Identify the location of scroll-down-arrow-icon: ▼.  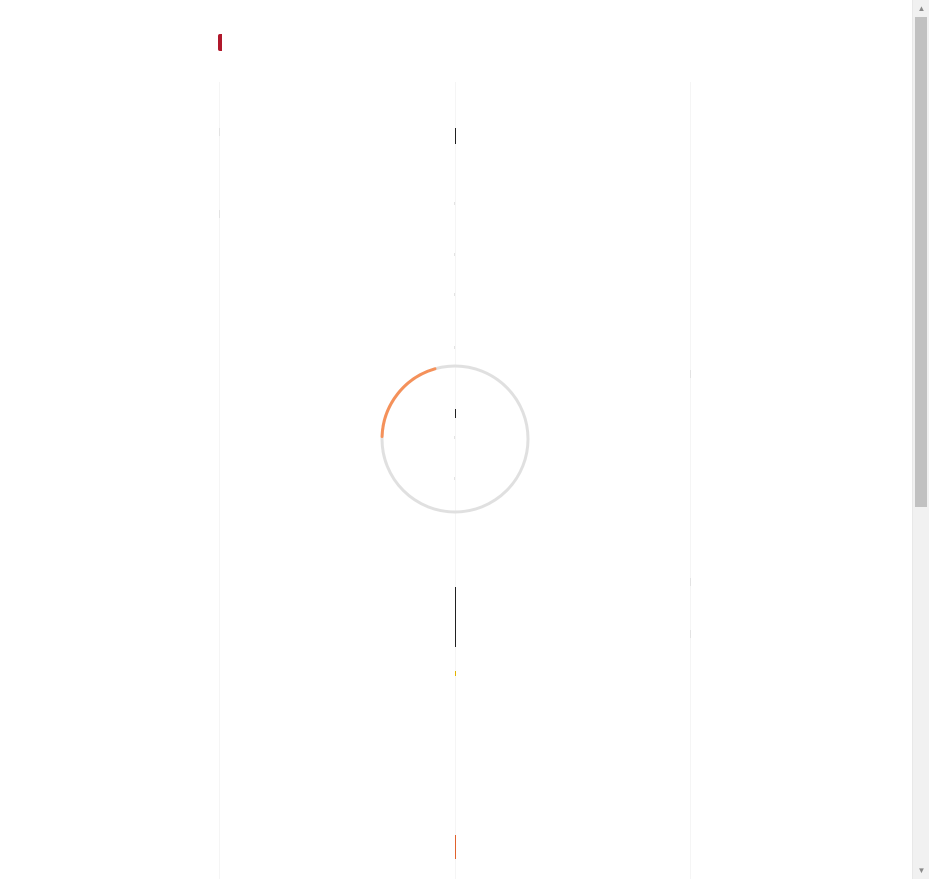
(921, 870).